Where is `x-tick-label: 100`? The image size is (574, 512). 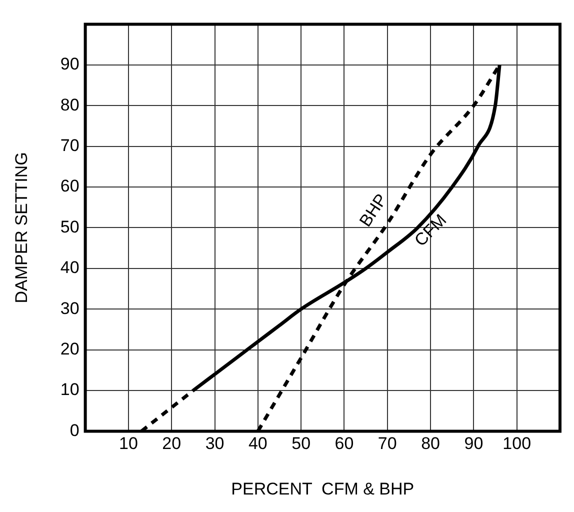
x-tick-label: 100 is located at coordinates (517, 444).